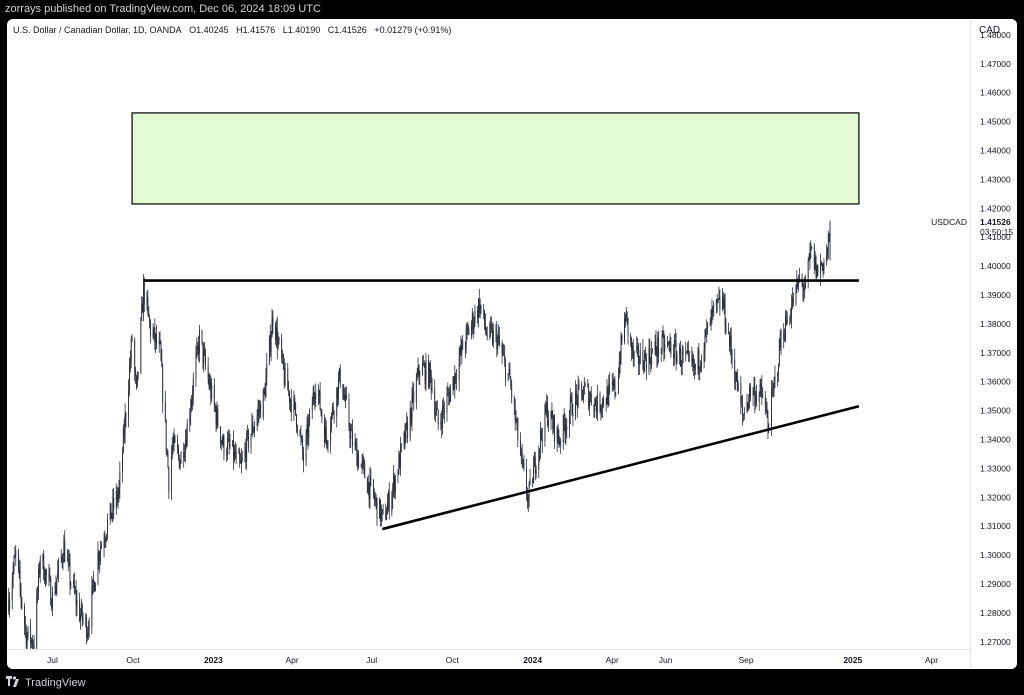  What do you see at coordinates (995, 266) in the screenshot?
I see `price-tick-label: 1.40000` at bounding box center [995, 266].